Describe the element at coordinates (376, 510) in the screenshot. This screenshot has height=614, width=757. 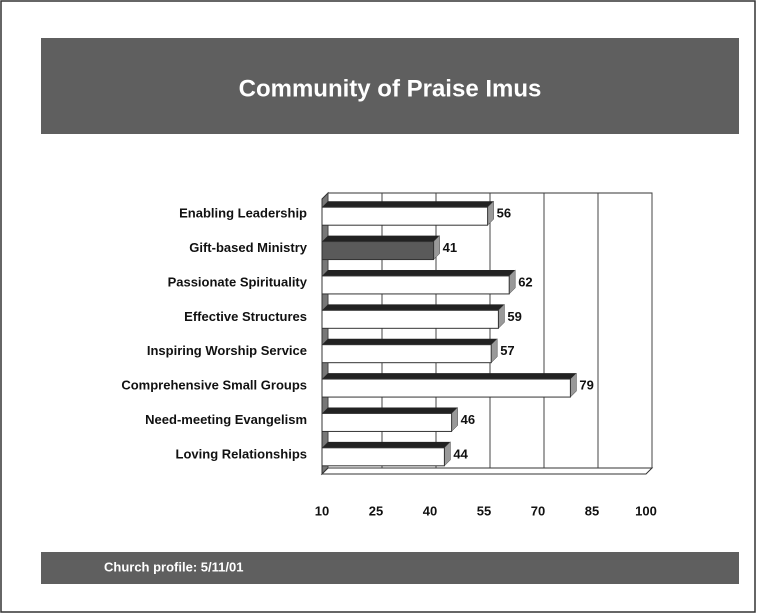
I see `x-tick-label: 25` at that location.